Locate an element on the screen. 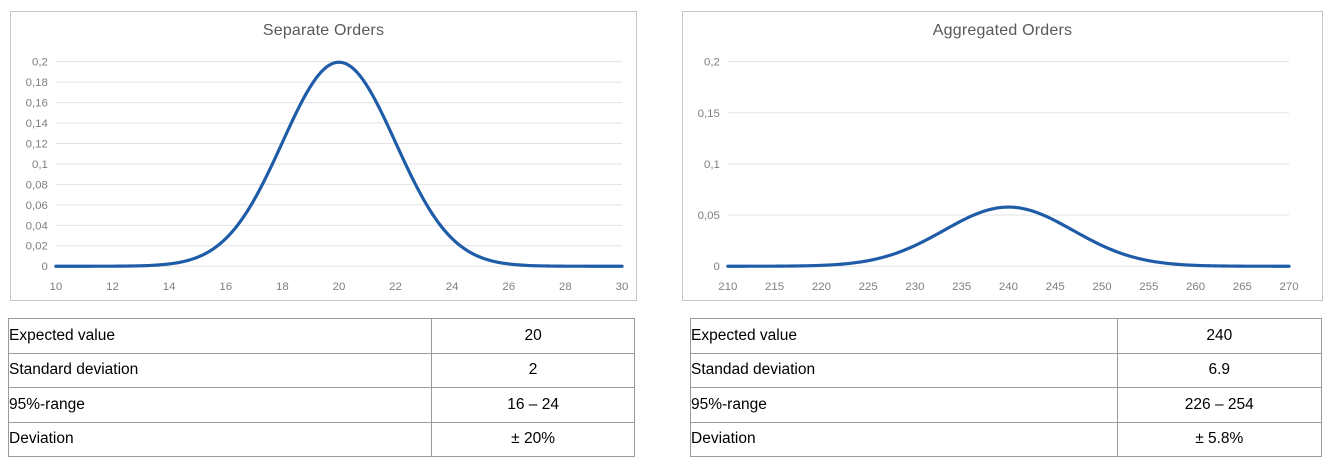 Image resolution: width=1334 pixels, height=470 pixels. stat-value: 16 – 24 is located at coordinates (533, 405).